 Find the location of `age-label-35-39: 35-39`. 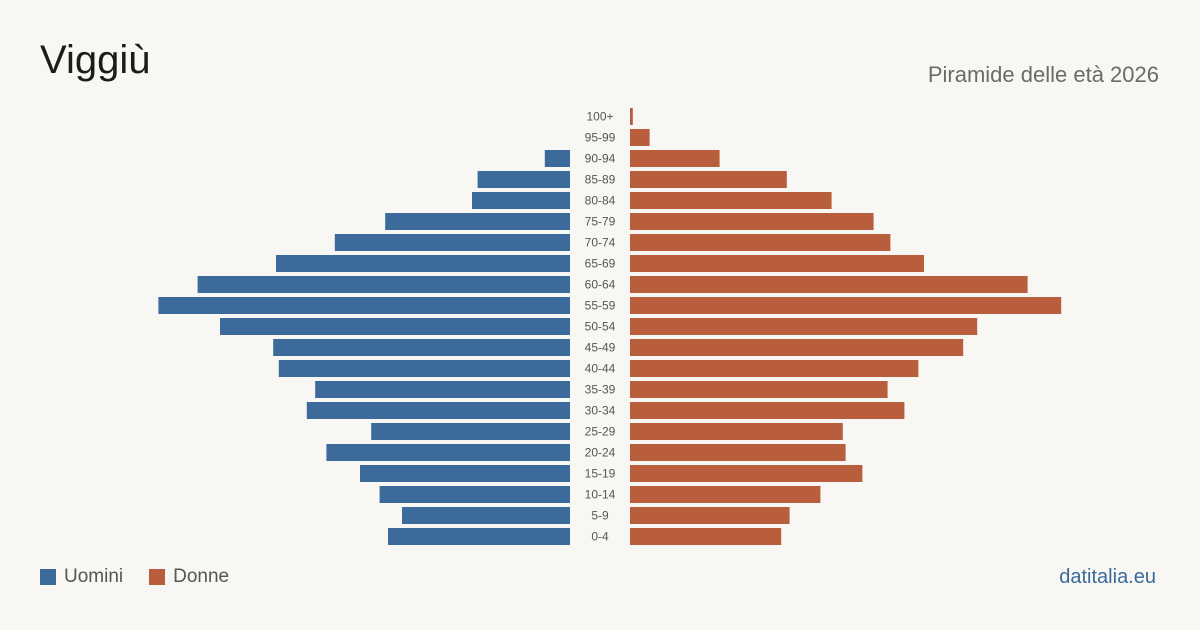

age-label-35-39: 35-39 is located at coordinates (600, 390).